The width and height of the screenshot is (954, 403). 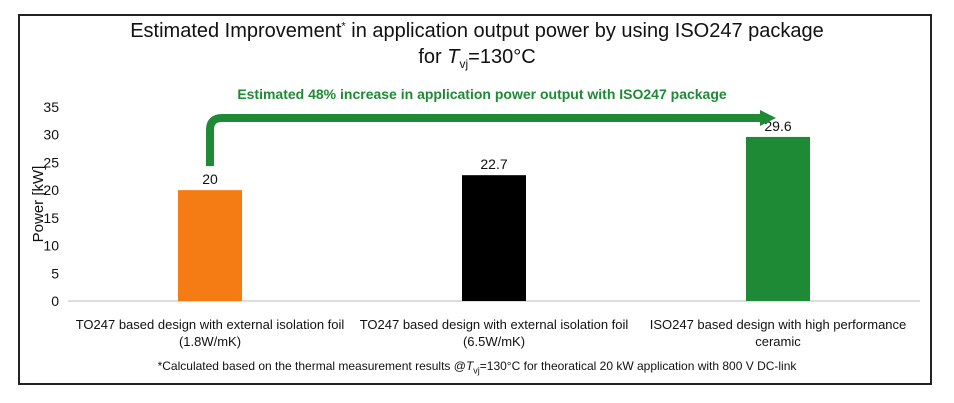 I want to click on y-tick-label: 15, so click(x=51, y=218).